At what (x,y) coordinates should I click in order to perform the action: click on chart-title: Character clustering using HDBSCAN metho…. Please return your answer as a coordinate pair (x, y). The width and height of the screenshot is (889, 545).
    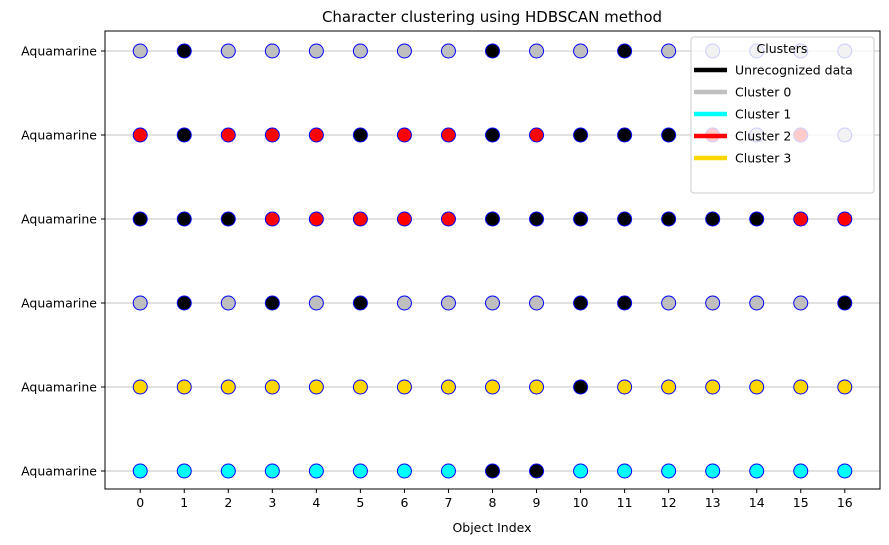
    Looking at the image, I should click on (492, 17).